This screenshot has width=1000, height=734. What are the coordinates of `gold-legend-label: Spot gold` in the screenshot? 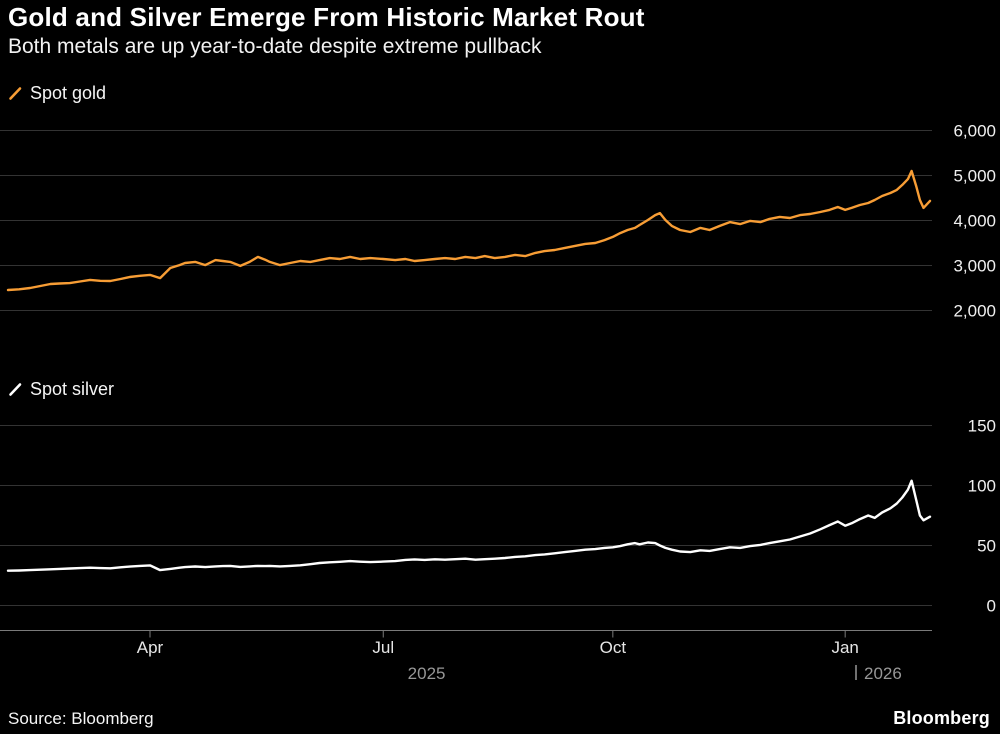 It's located at (68, 93).